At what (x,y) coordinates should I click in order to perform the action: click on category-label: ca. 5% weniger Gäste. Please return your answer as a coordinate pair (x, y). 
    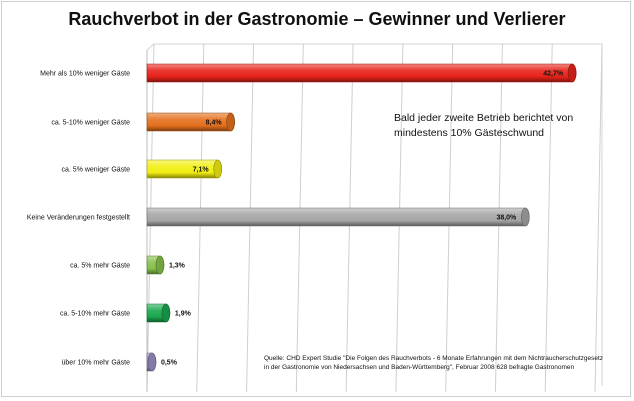
    Looking at the image, I should click on (96, 170).